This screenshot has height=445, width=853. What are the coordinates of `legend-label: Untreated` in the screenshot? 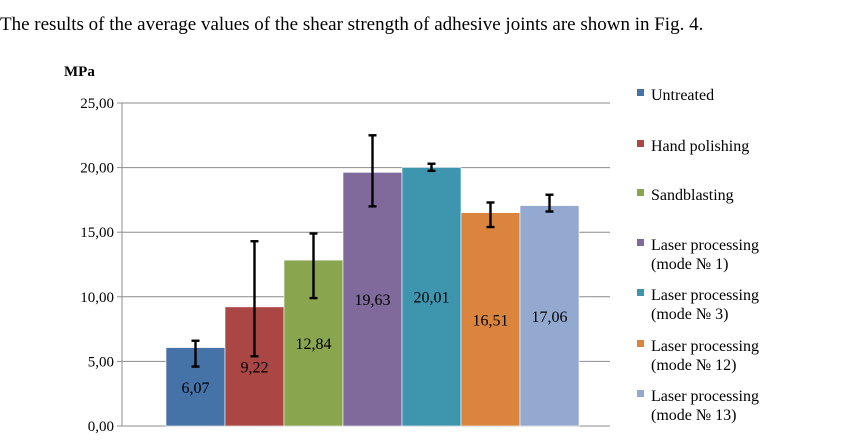 It's located at (682, 95).